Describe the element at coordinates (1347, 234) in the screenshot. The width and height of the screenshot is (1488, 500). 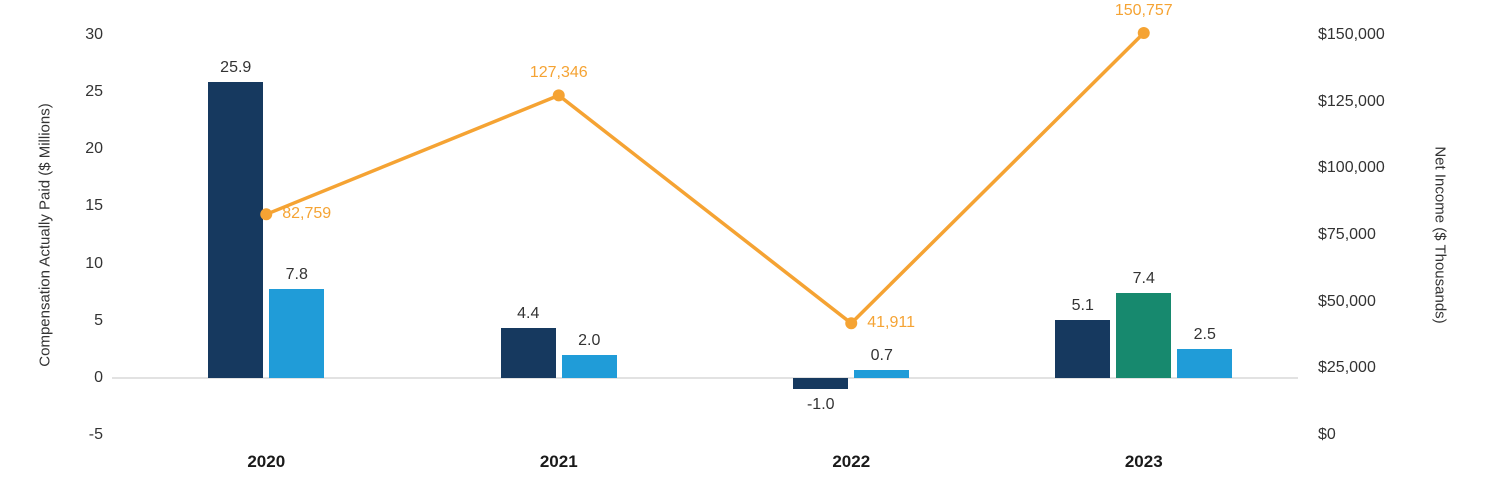
I see `right-axis-tick-75000: $75,000` at that location.